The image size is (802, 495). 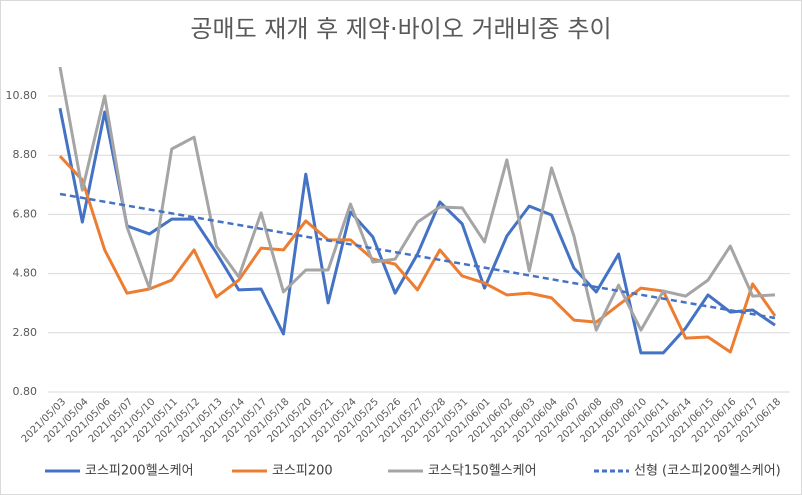 What do you see at coordinates (25, 332) in the screenshot?
I see `y-tick-label: 2.80` at bounding box center [25, 332].